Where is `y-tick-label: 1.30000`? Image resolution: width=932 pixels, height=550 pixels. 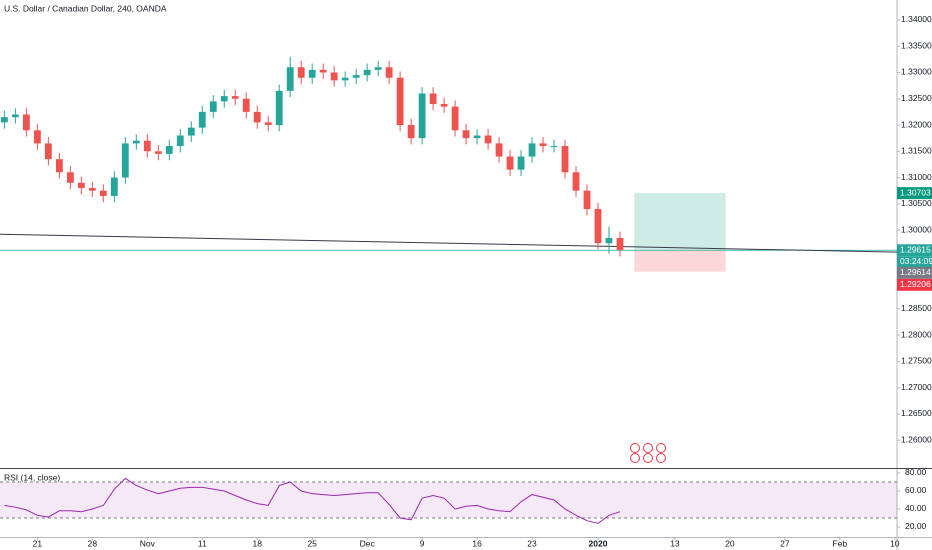 y-tick-label: 1.30000 is located at coordinates (916, 229).